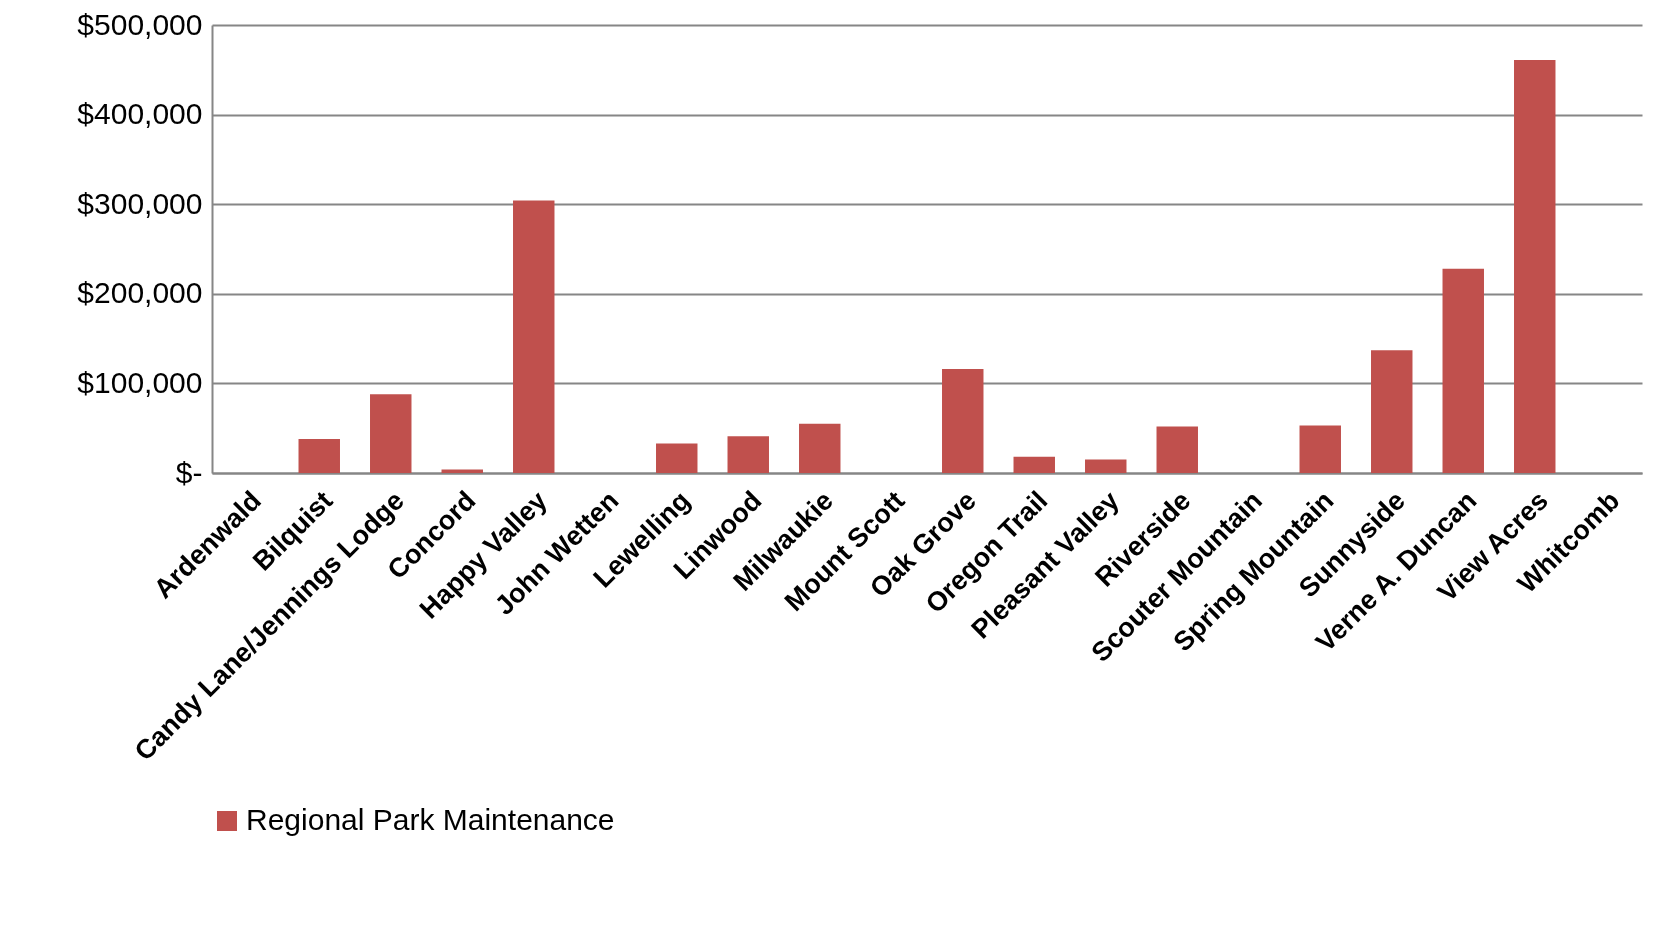 This screenshot has width=1654, height=927. I want to click on y-tick-label: $-, so click(189, 472).